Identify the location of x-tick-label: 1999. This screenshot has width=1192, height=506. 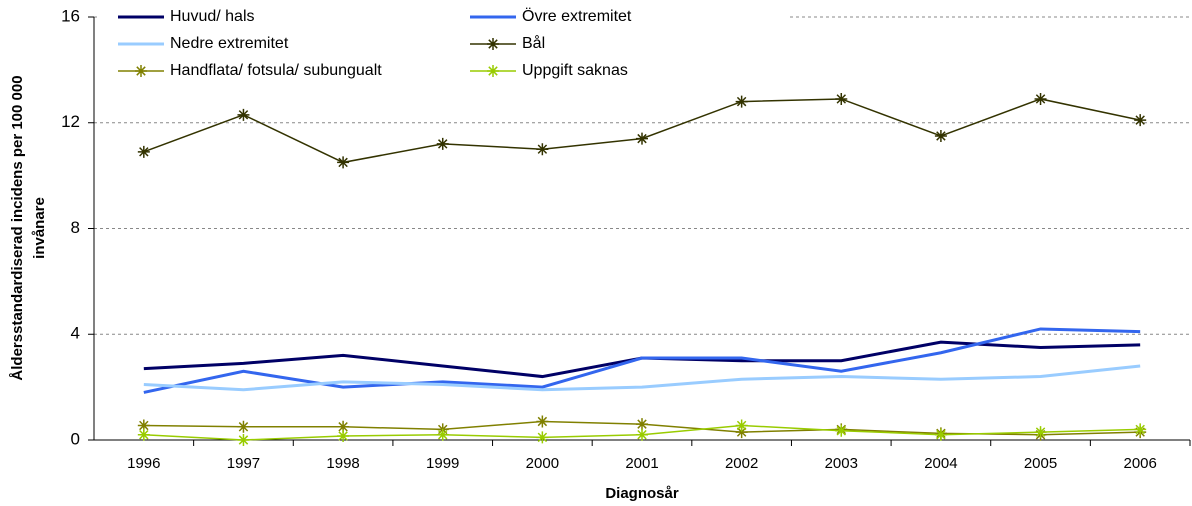
(442, 463).